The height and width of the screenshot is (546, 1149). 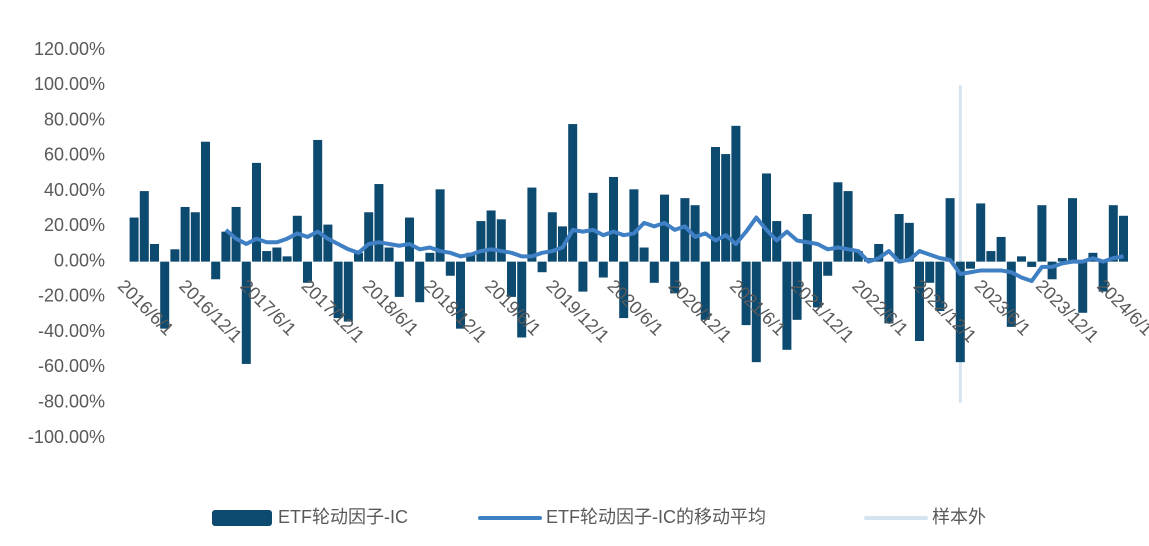 What do you see at coordinates (71, 366) in the screenshot?
I see `y-tick-label: -60.00%` at bounding box center [71, 366].